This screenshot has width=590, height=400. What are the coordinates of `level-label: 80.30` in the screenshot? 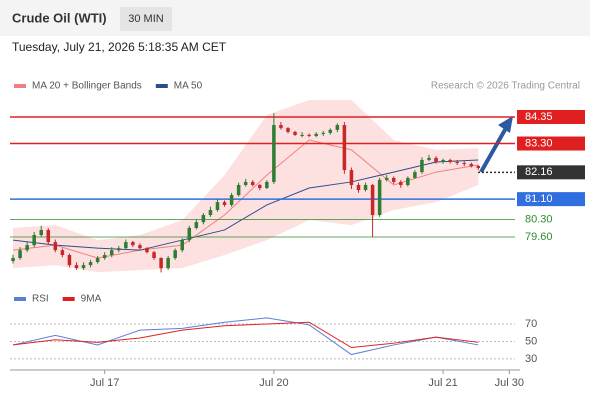 It's located at (539, 219).